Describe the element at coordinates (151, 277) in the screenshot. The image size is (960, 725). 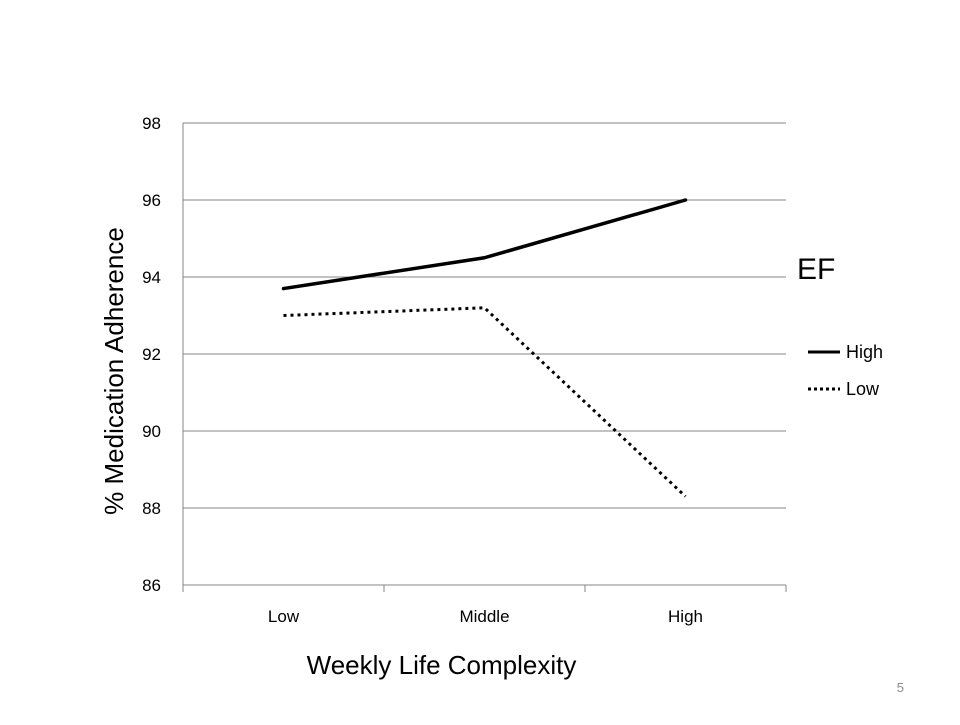
I see `y-tick-label-94: 94` at that location.